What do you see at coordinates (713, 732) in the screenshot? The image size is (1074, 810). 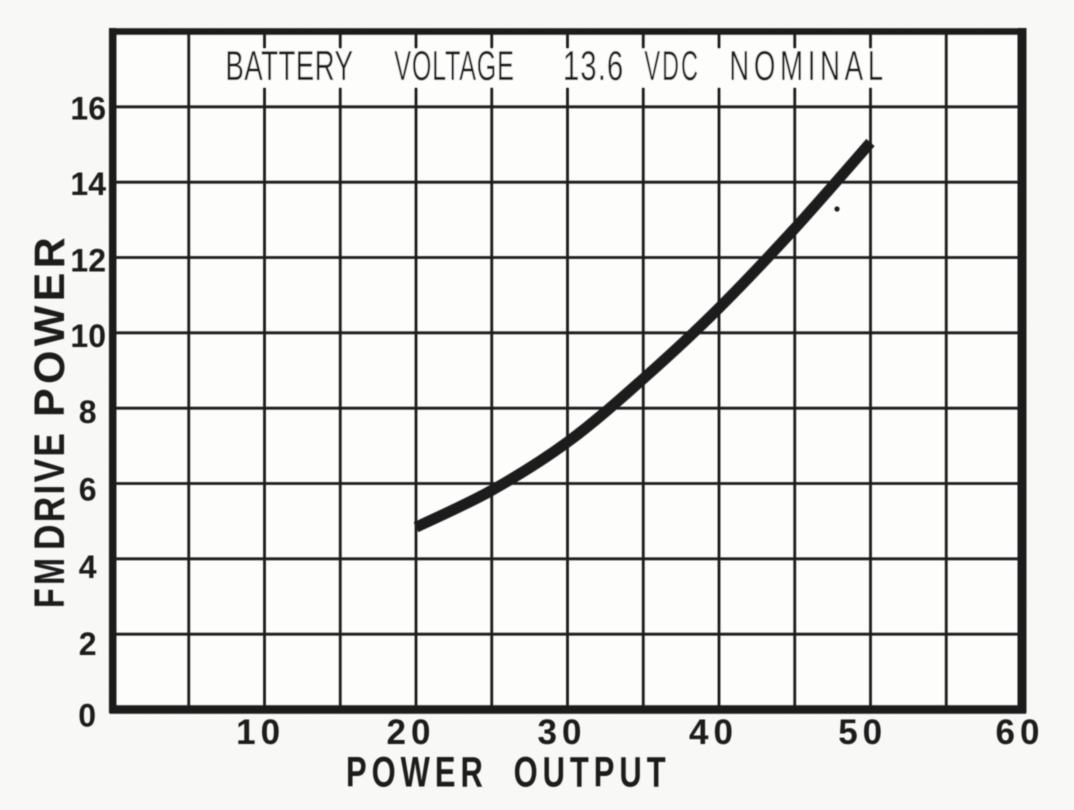 I see `svg-text: 40` at bounding box center [713, 732].